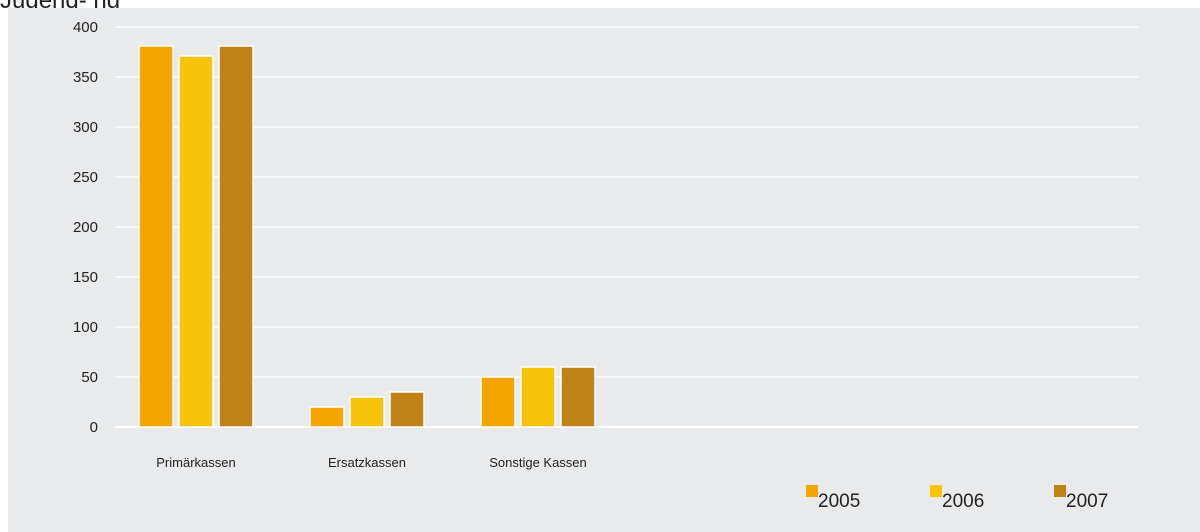 The width and height of the screenshot is (1200, 532). I want to click on y-tick-label: 200, so click(85, 227).